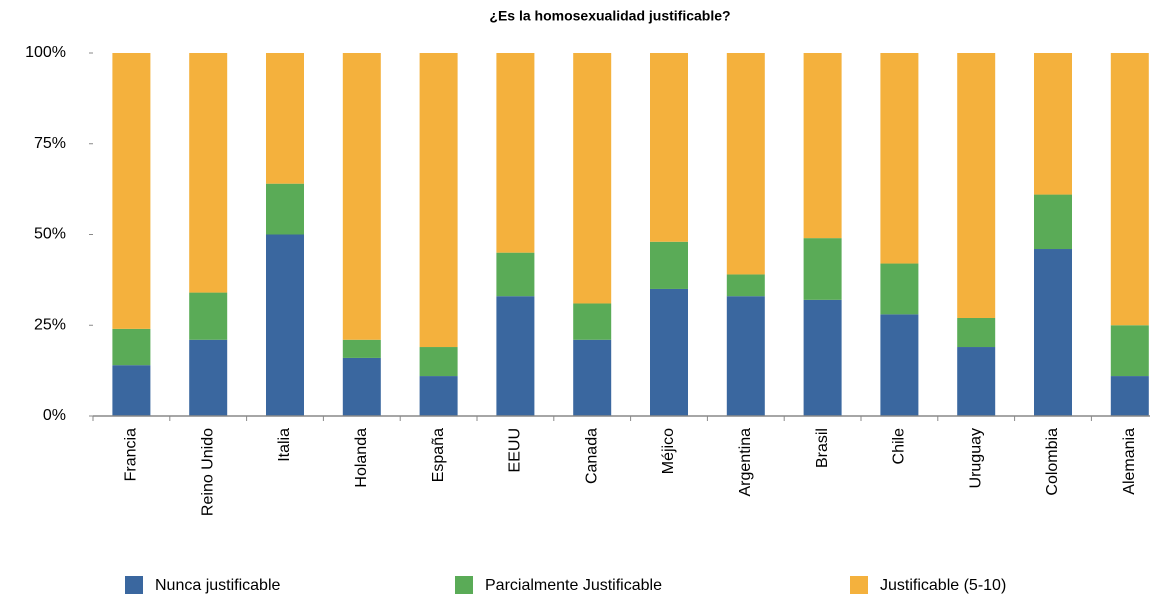 This screenshot has width=1156, height=602. I want to click on legend-label: Parcialmente Justificable, so click(573, 585).